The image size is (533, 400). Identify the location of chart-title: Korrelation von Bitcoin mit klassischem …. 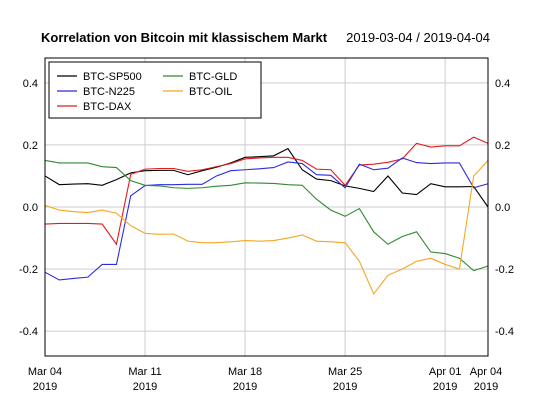
(184, 37).